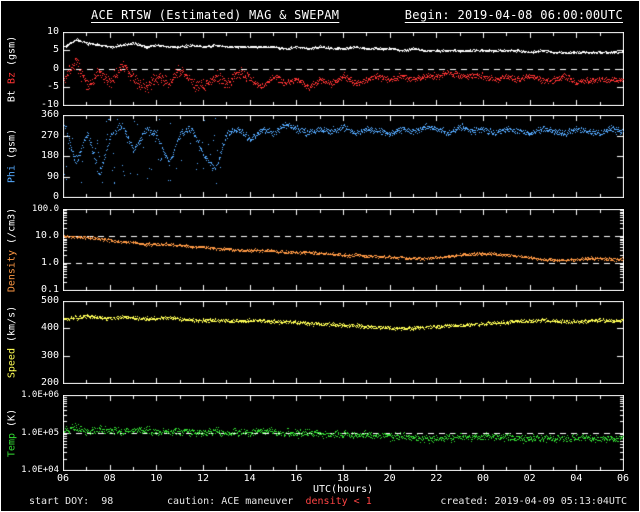 This screenshot has width=640, height=512. What do you see at coordinates (533, 501) in the screenshot?
I see `footer-created: created: 2019-04-09 05:13:04UTC` at bounding box center [533, 501].